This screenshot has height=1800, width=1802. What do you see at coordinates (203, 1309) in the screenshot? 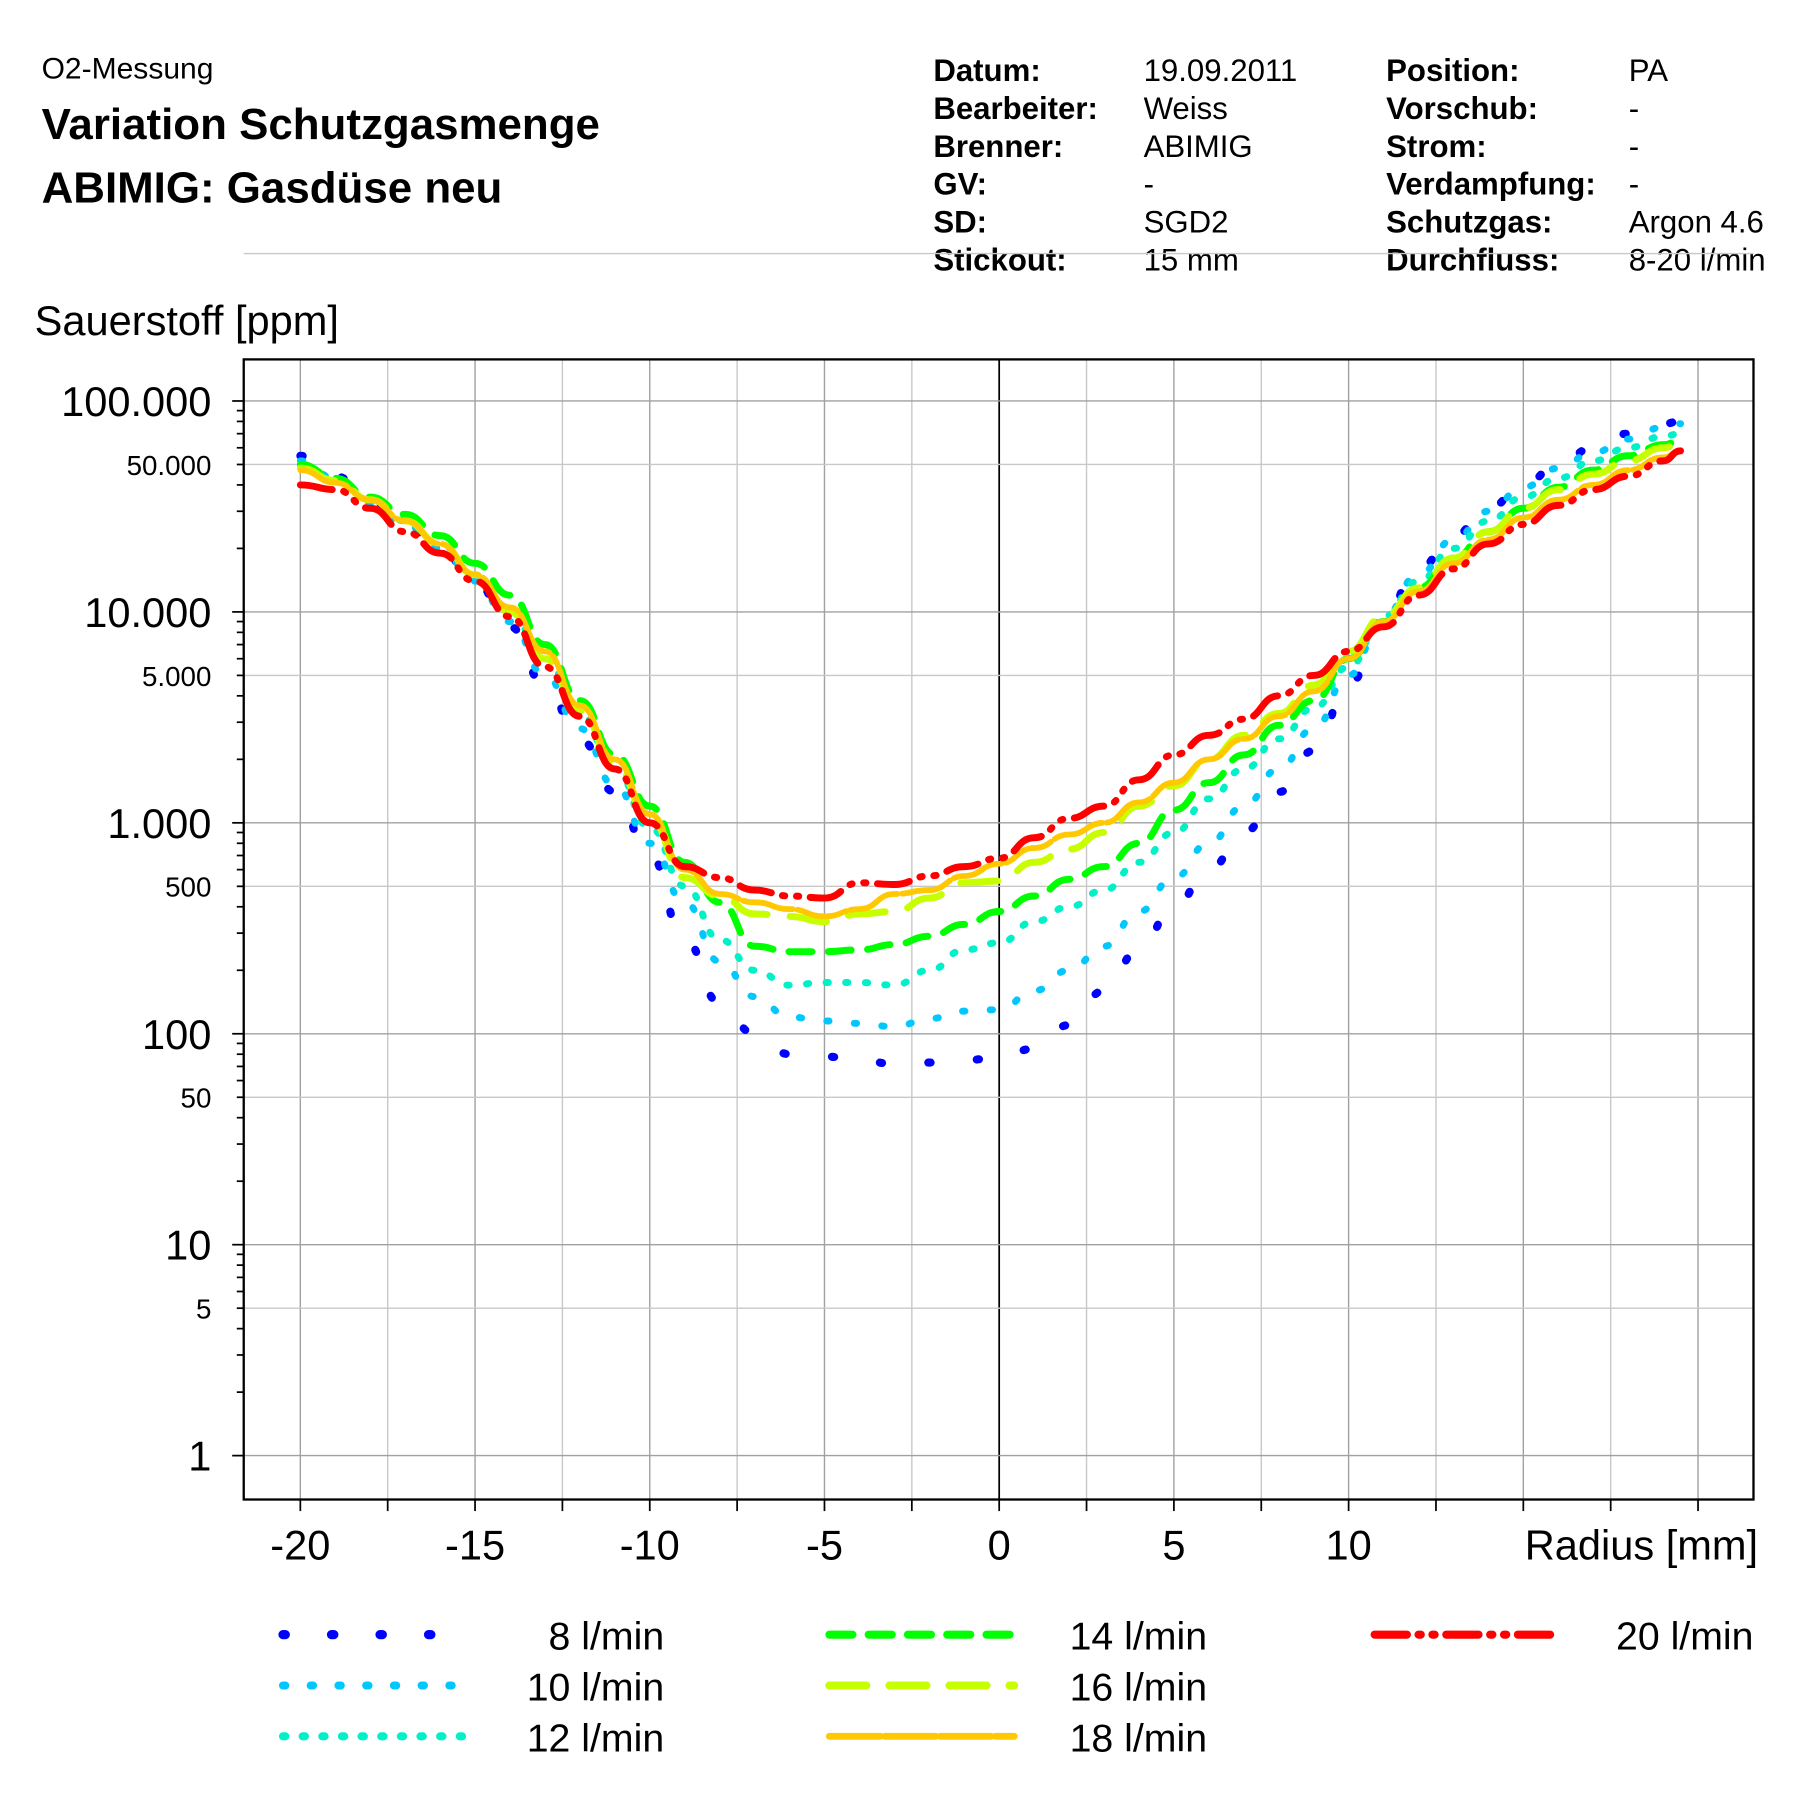
I see `y-tick-label-minor: 5` at bounding box center [203, 1309].